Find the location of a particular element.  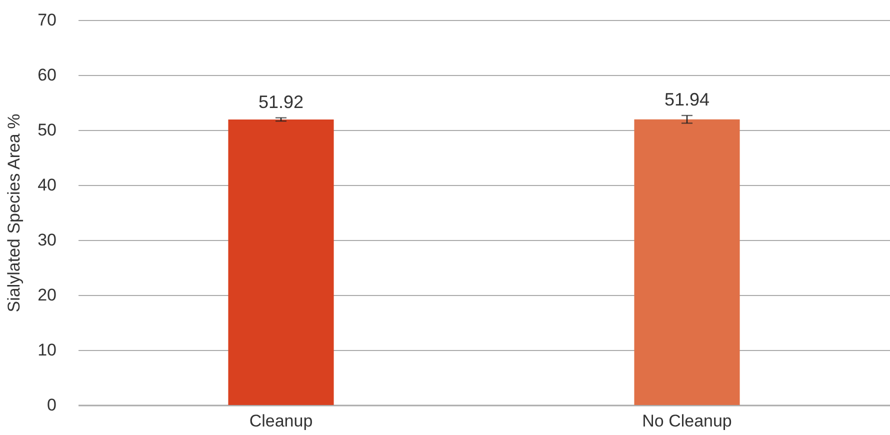

y-tick-label: 50 is located at coordinates (47, 130).